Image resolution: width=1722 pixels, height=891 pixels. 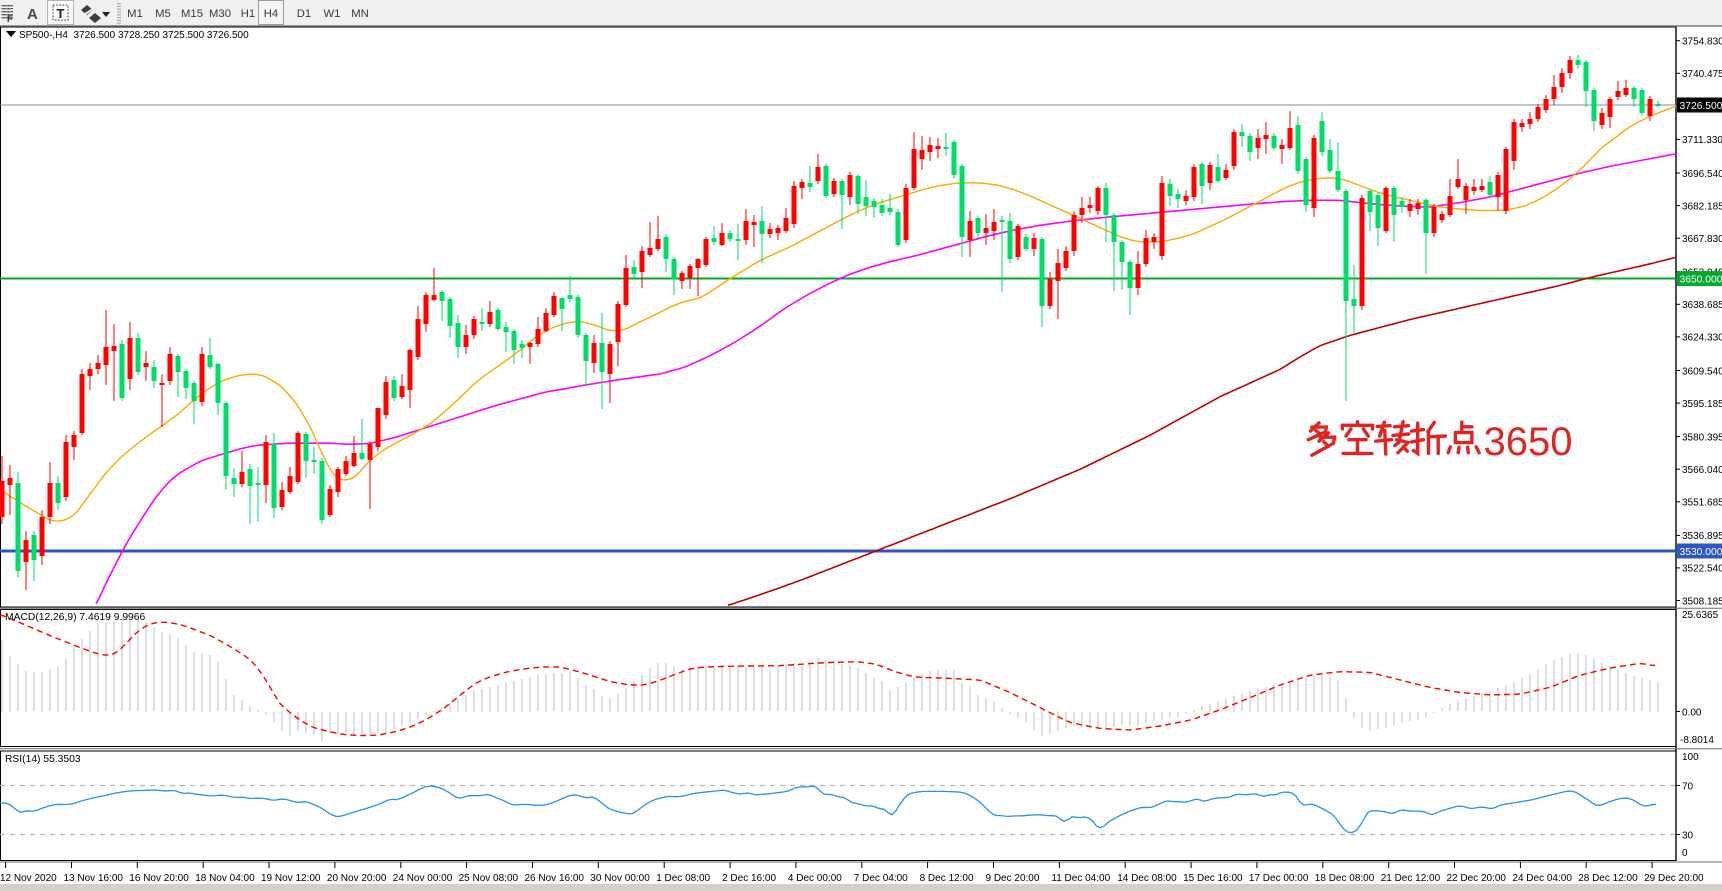 What do you see at coordinates (1702, 42) in the screenshot?
I see `svg-text: 3754.830` at bounding box center [1702, 42].